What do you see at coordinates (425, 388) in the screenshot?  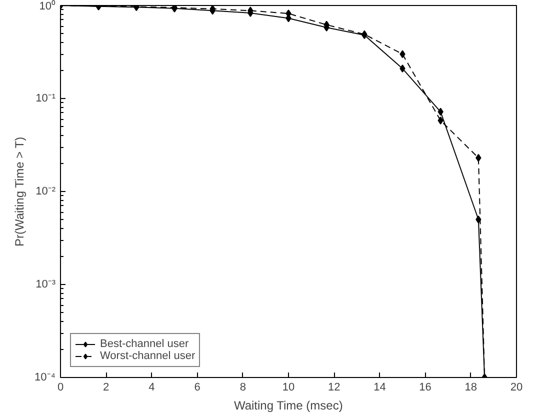 I see `x-tick-label: 16` at bounding box center [425, 388].